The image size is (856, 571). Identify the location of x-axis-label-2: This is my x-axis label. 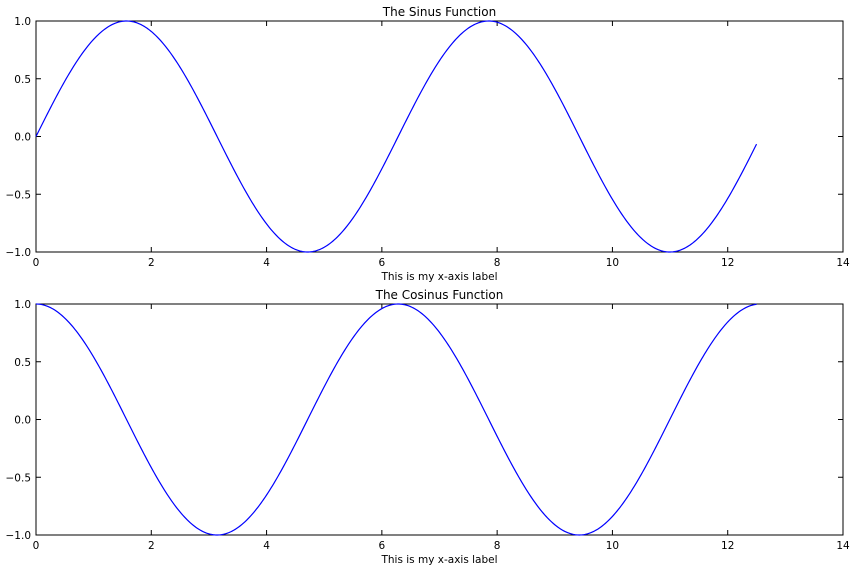
(438, 560).